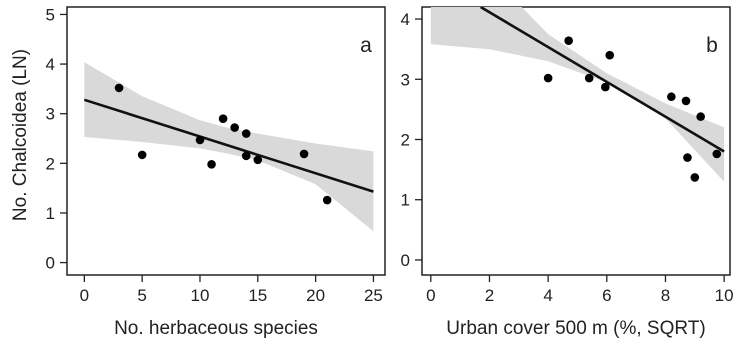 This screenshot has width=736, height=343. I want to click on panel-b-y-tick-label: 0, so click(405, 260).